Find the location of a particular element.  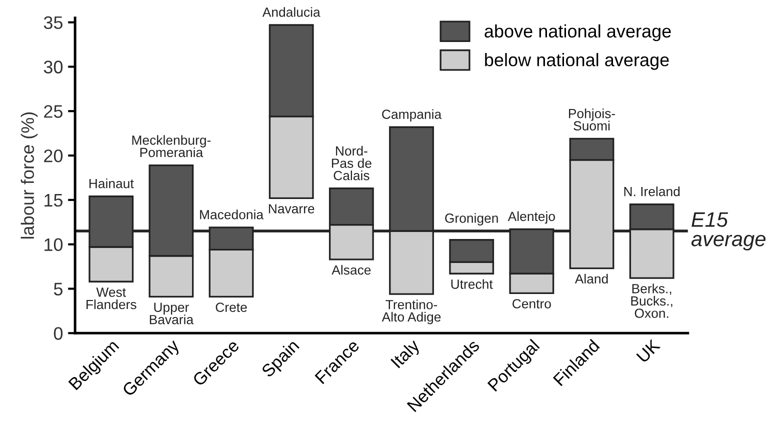

annotation: N. Ireland is located at coordinates (652, 191).